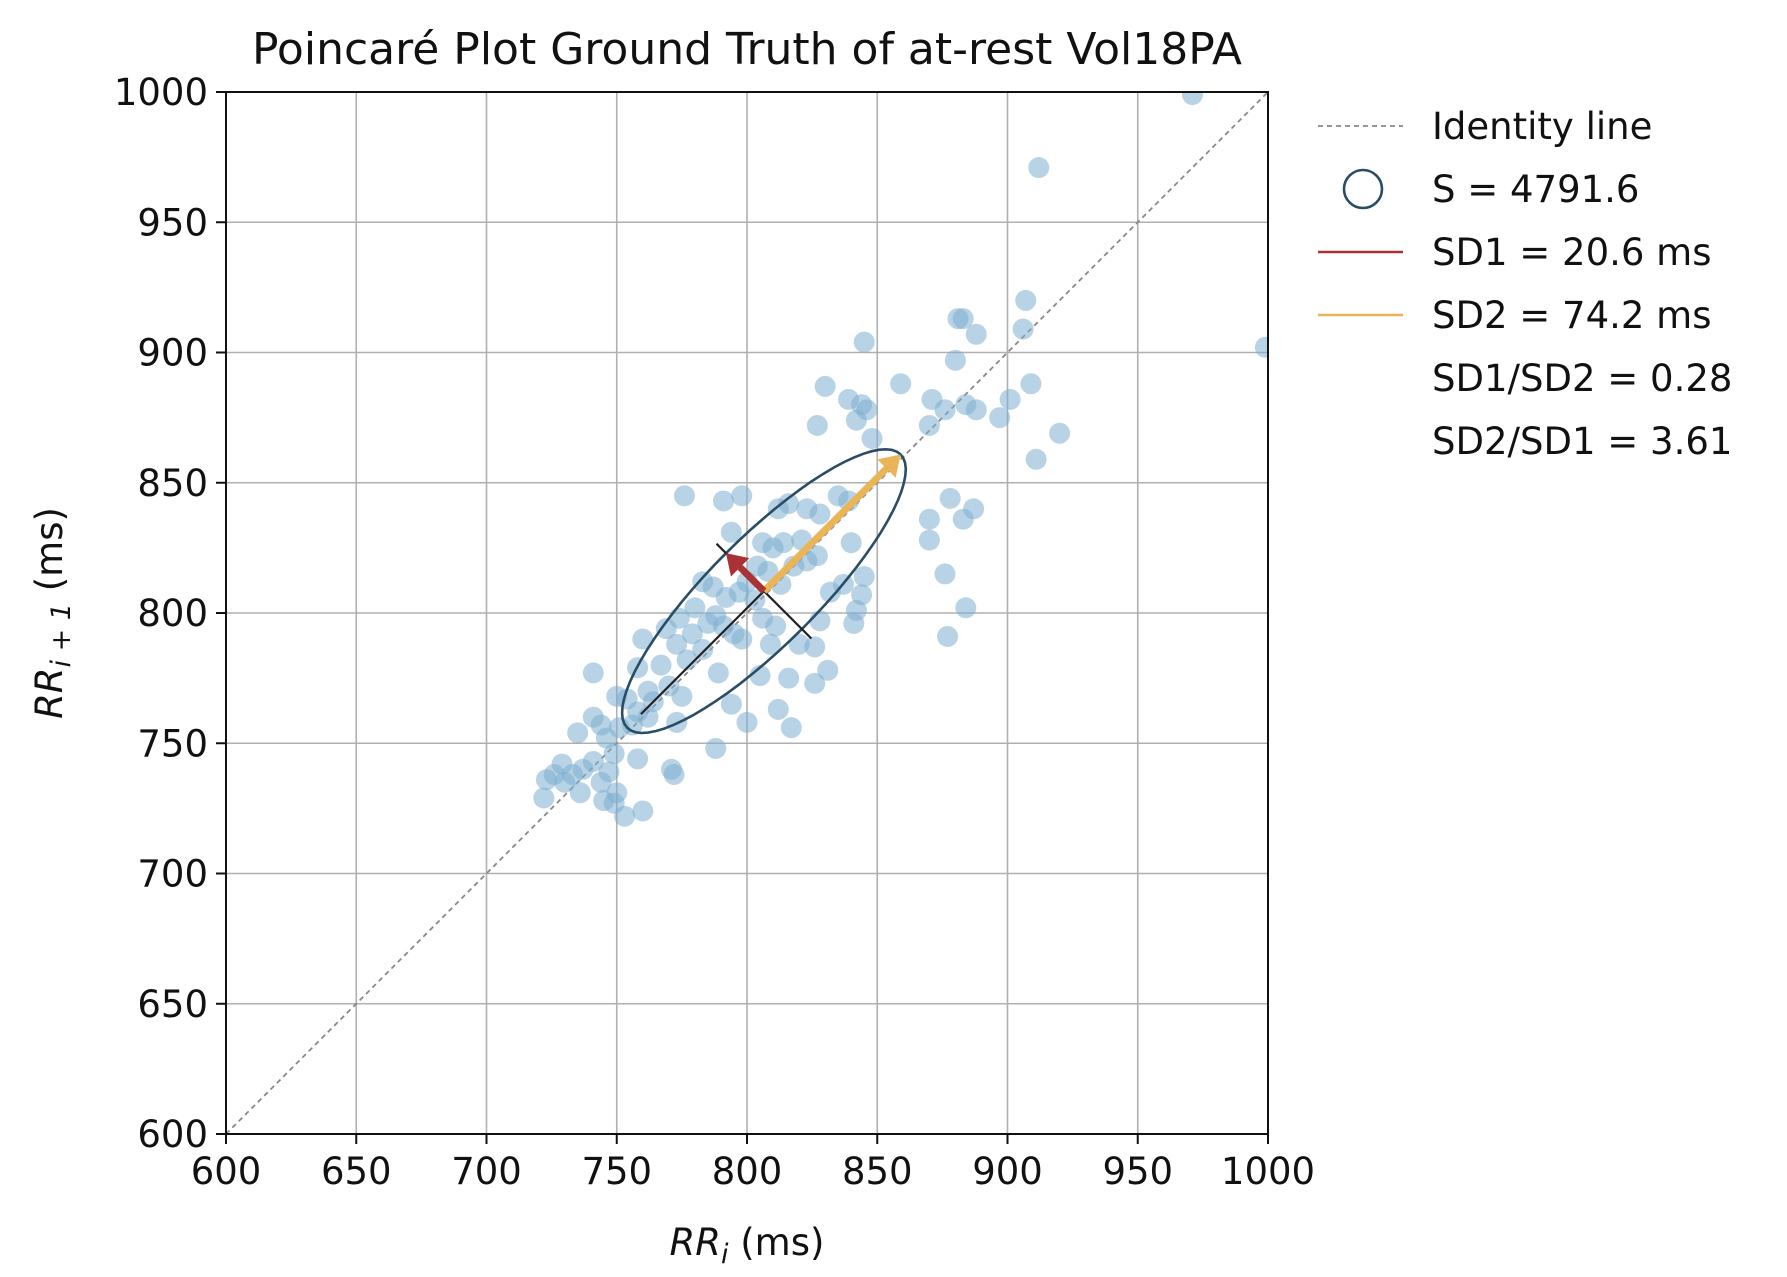 The width and height of the screenshot is (1787, 1277). What do you see at coordinates (49, 693) in the screenshot?
I see `y-axis-label-main: RR` at bounding box center [49, 693].